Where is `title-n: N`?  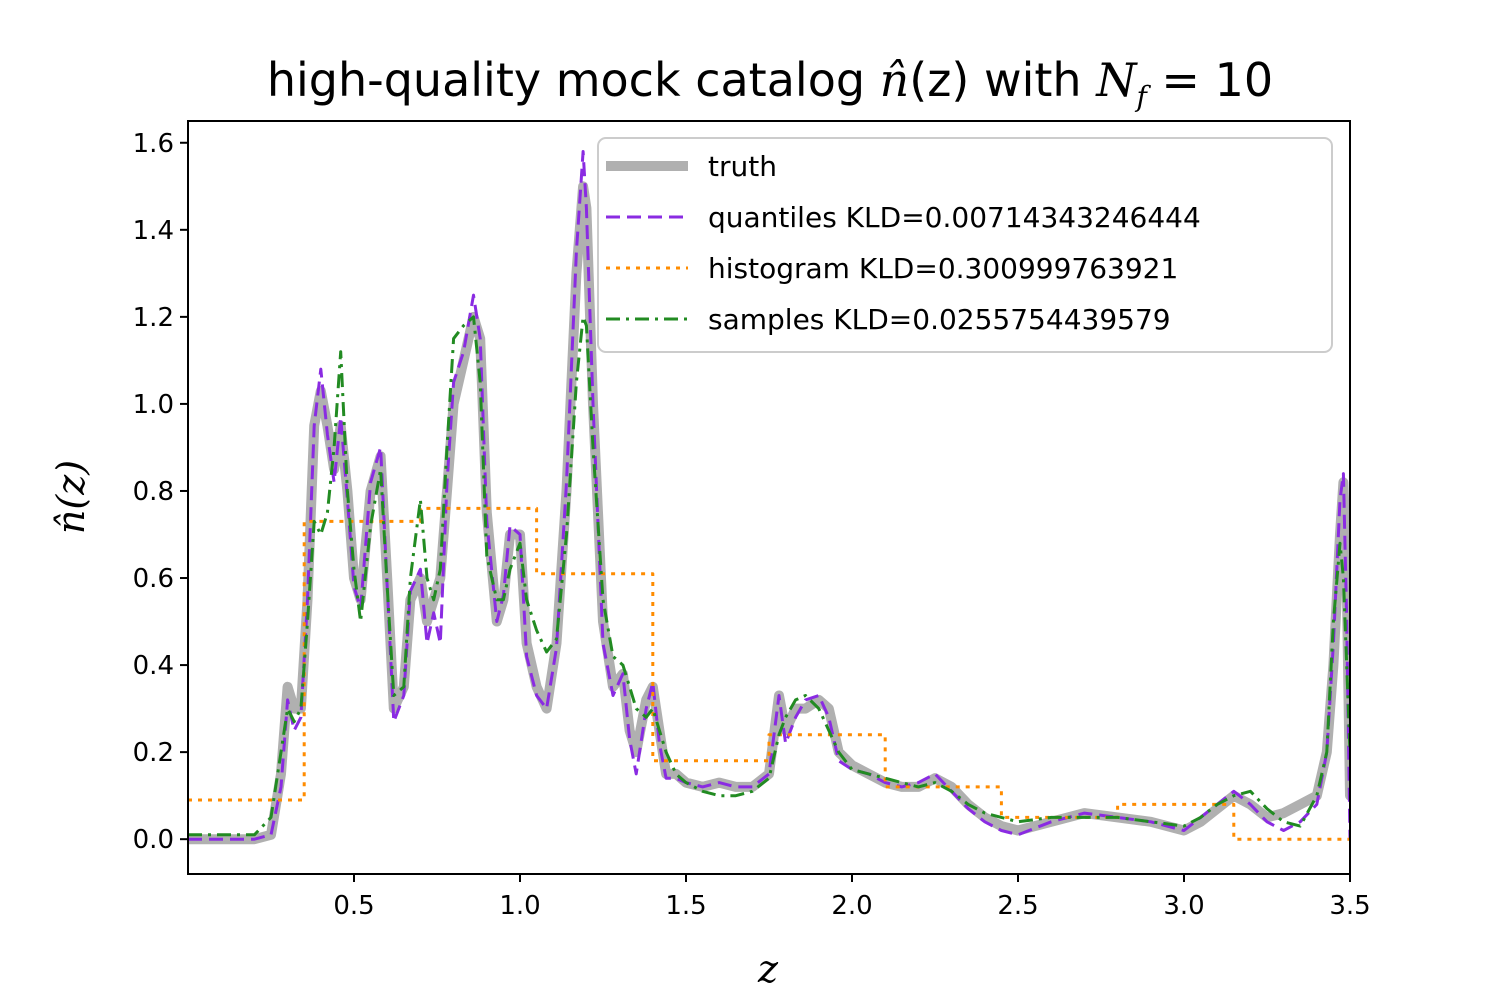 title-n: N is located at coordinates (1116, 80).